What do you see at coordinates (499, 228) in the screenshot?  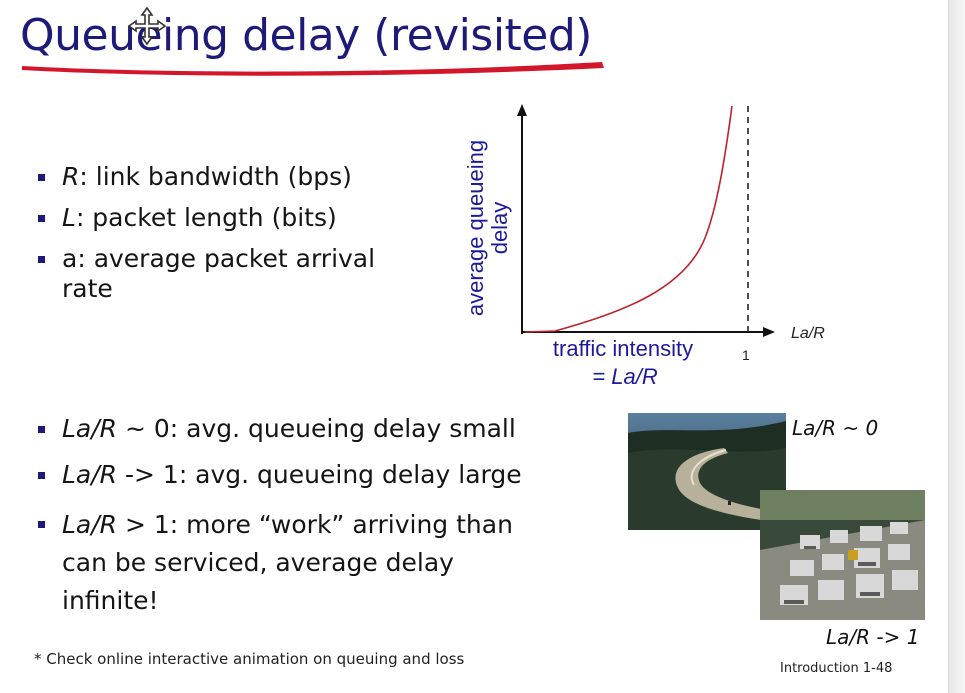 I see `y-axis-label-line2: delay` at bounding box center [499, 228].